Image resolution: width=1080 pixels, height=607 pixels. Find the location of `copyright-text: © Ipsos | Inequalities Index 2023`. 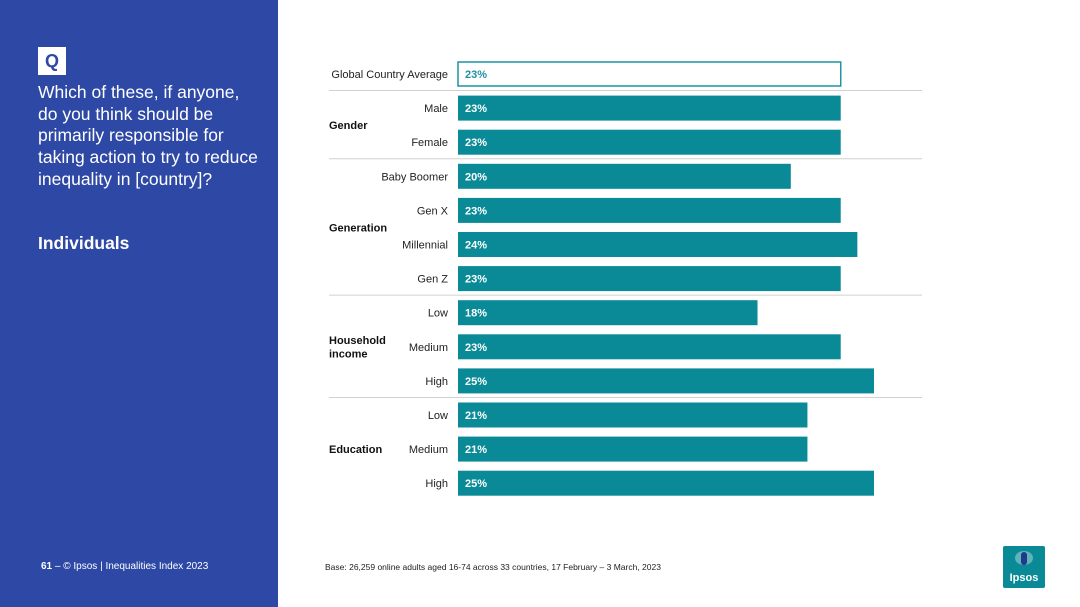

copyright-text: © Ipsos | Inequalities Index 2023 is located at coordinates (136, 566).